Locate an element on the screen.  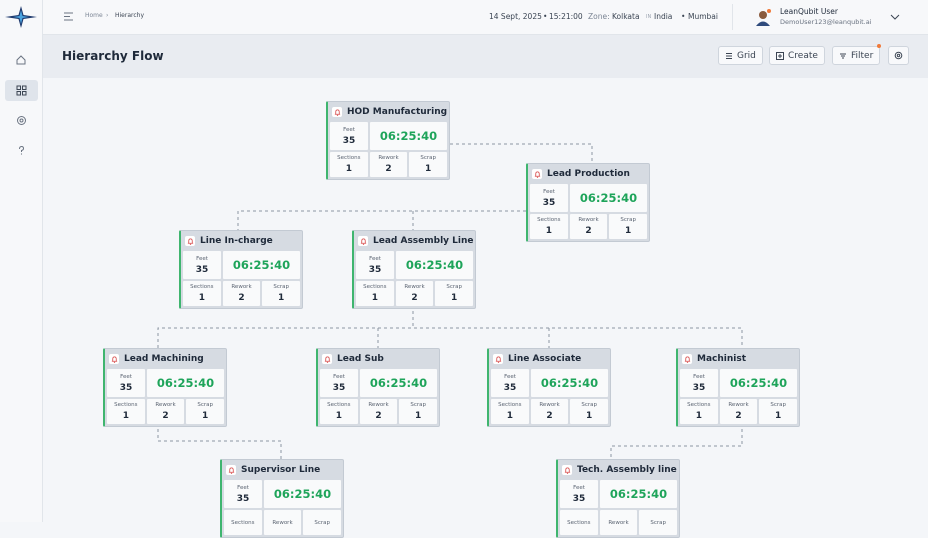
time: 15:21:00 is located at coordinates (566, 16).